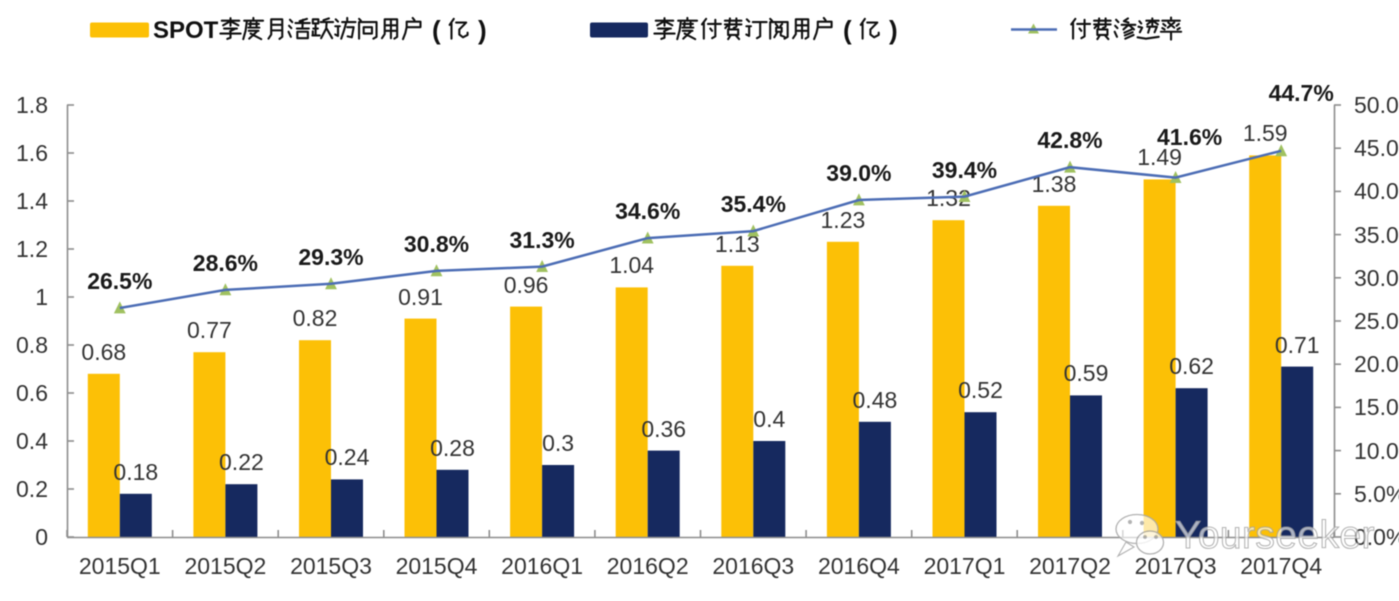  What do you see at coordinates (420, 297) in the screenshot?
I see `svg-text: 0.91` at bounding box center [420, 297].